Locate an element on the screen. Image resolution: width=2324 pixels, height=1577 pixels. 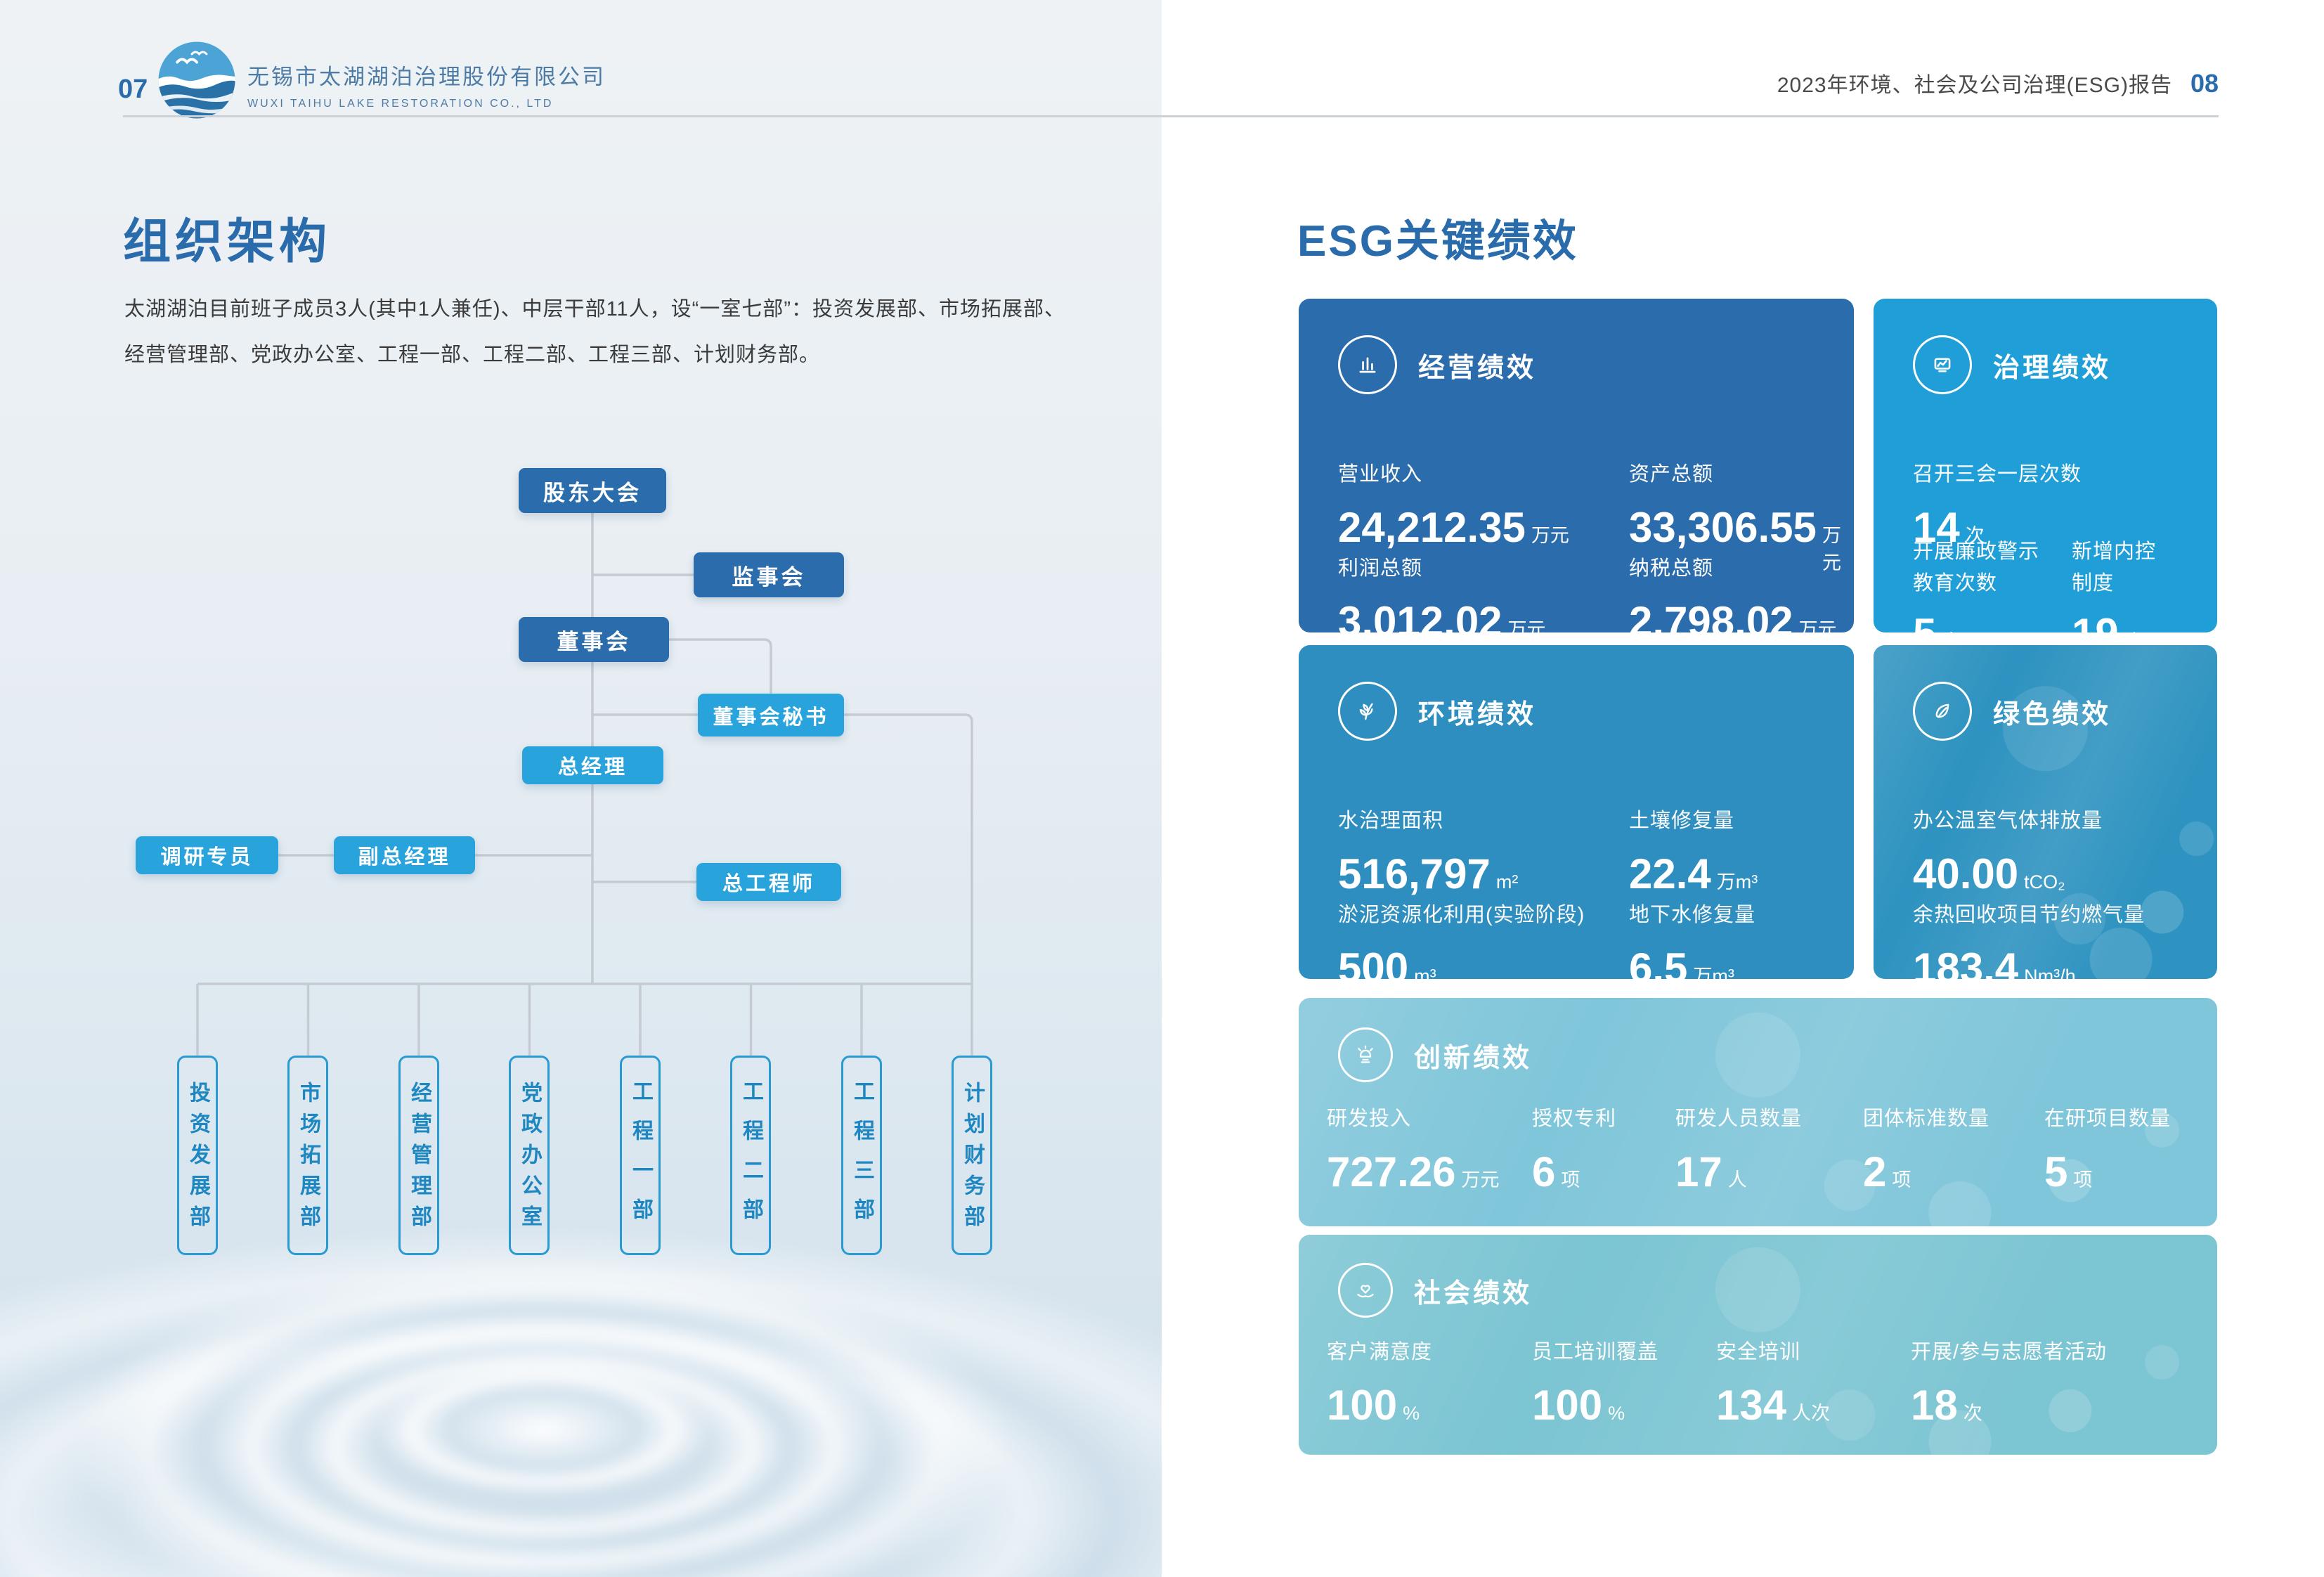
lamp-icon is located at coordinates (1365, 1054).